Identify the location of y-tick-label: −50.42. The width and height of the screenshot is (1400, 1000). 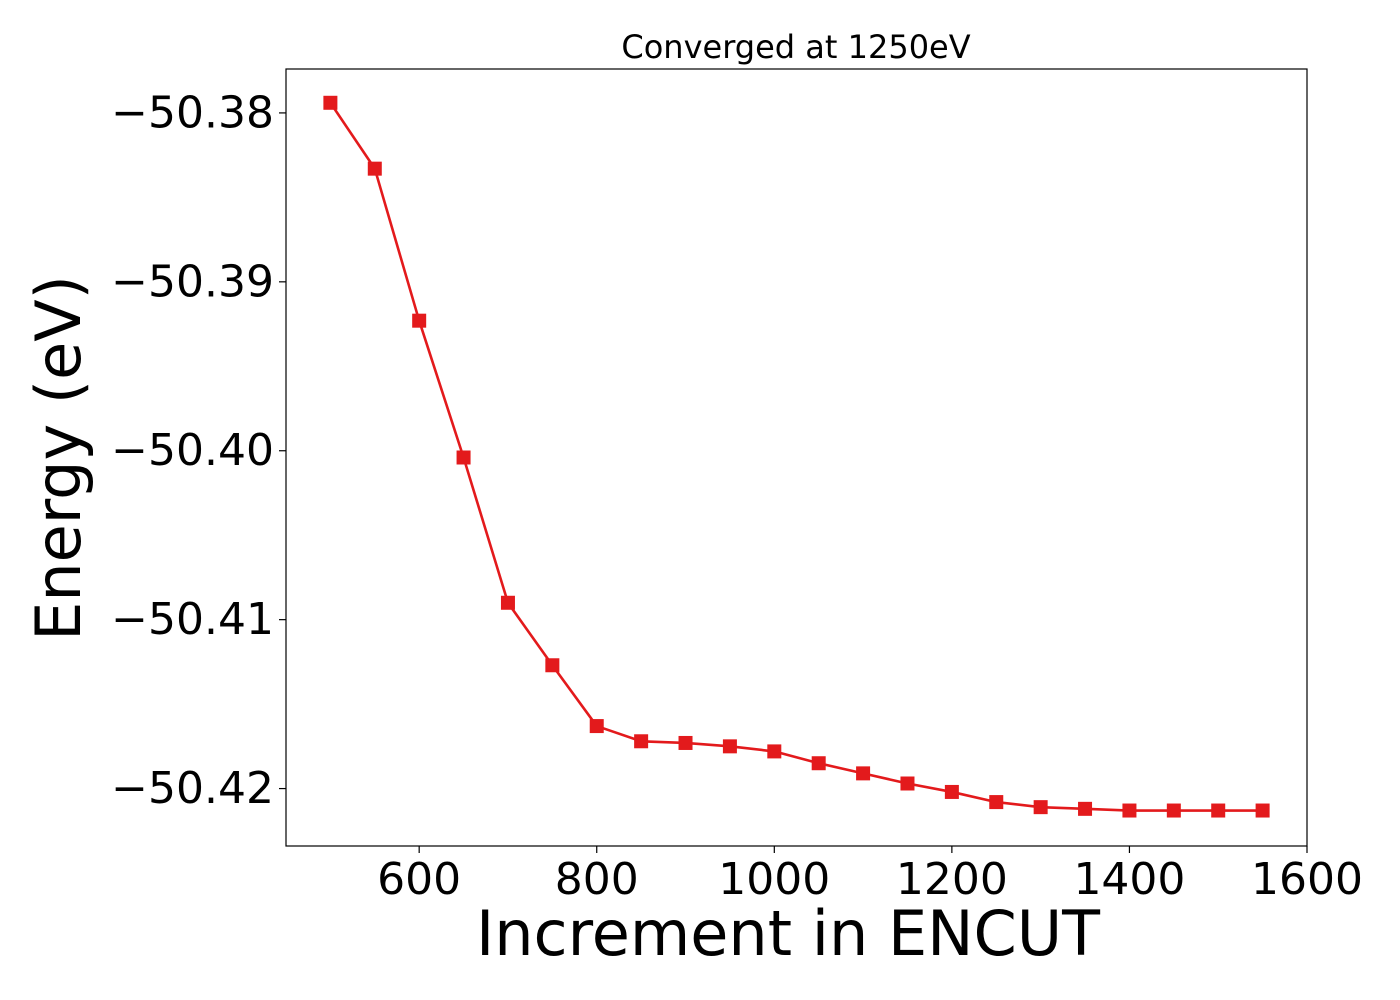
(192, 788).